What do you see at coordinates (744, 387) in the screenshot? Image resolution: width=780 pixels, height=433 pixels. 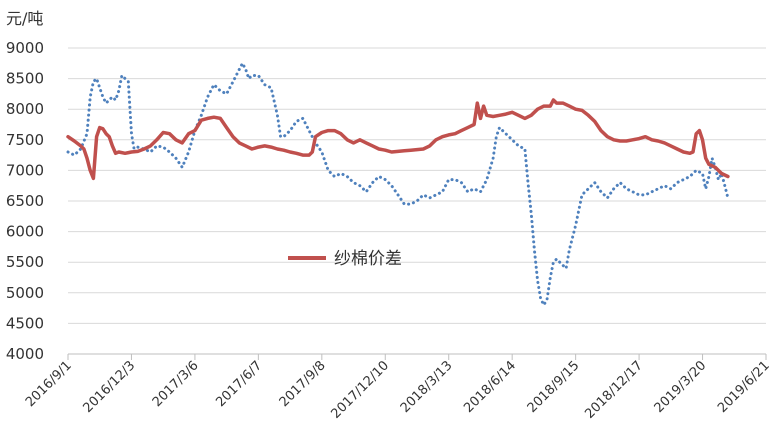 I see `x-tick-label-11: 2019/6/21` at bounding box center [744, 387].